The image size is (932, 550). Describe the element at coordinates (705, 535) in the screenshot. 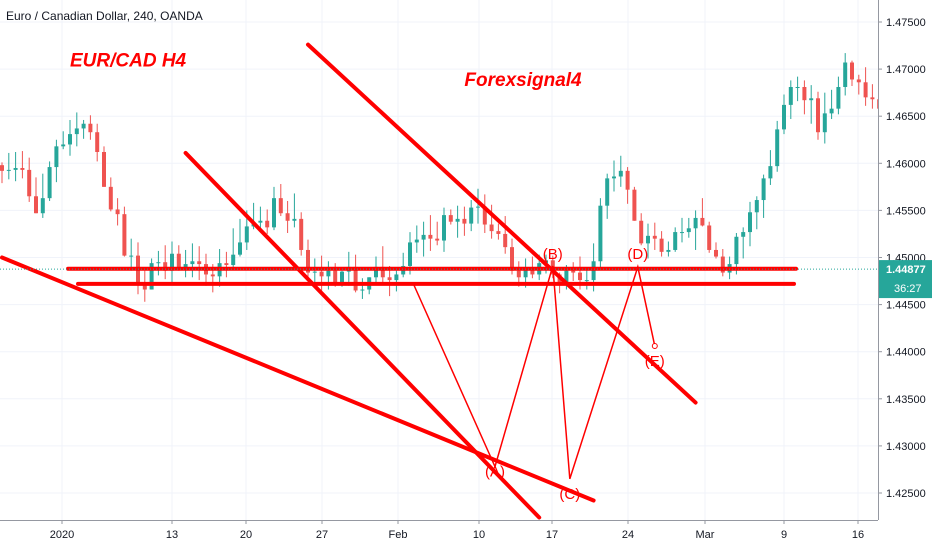

I see `time-tick-label: Mar` at that location.